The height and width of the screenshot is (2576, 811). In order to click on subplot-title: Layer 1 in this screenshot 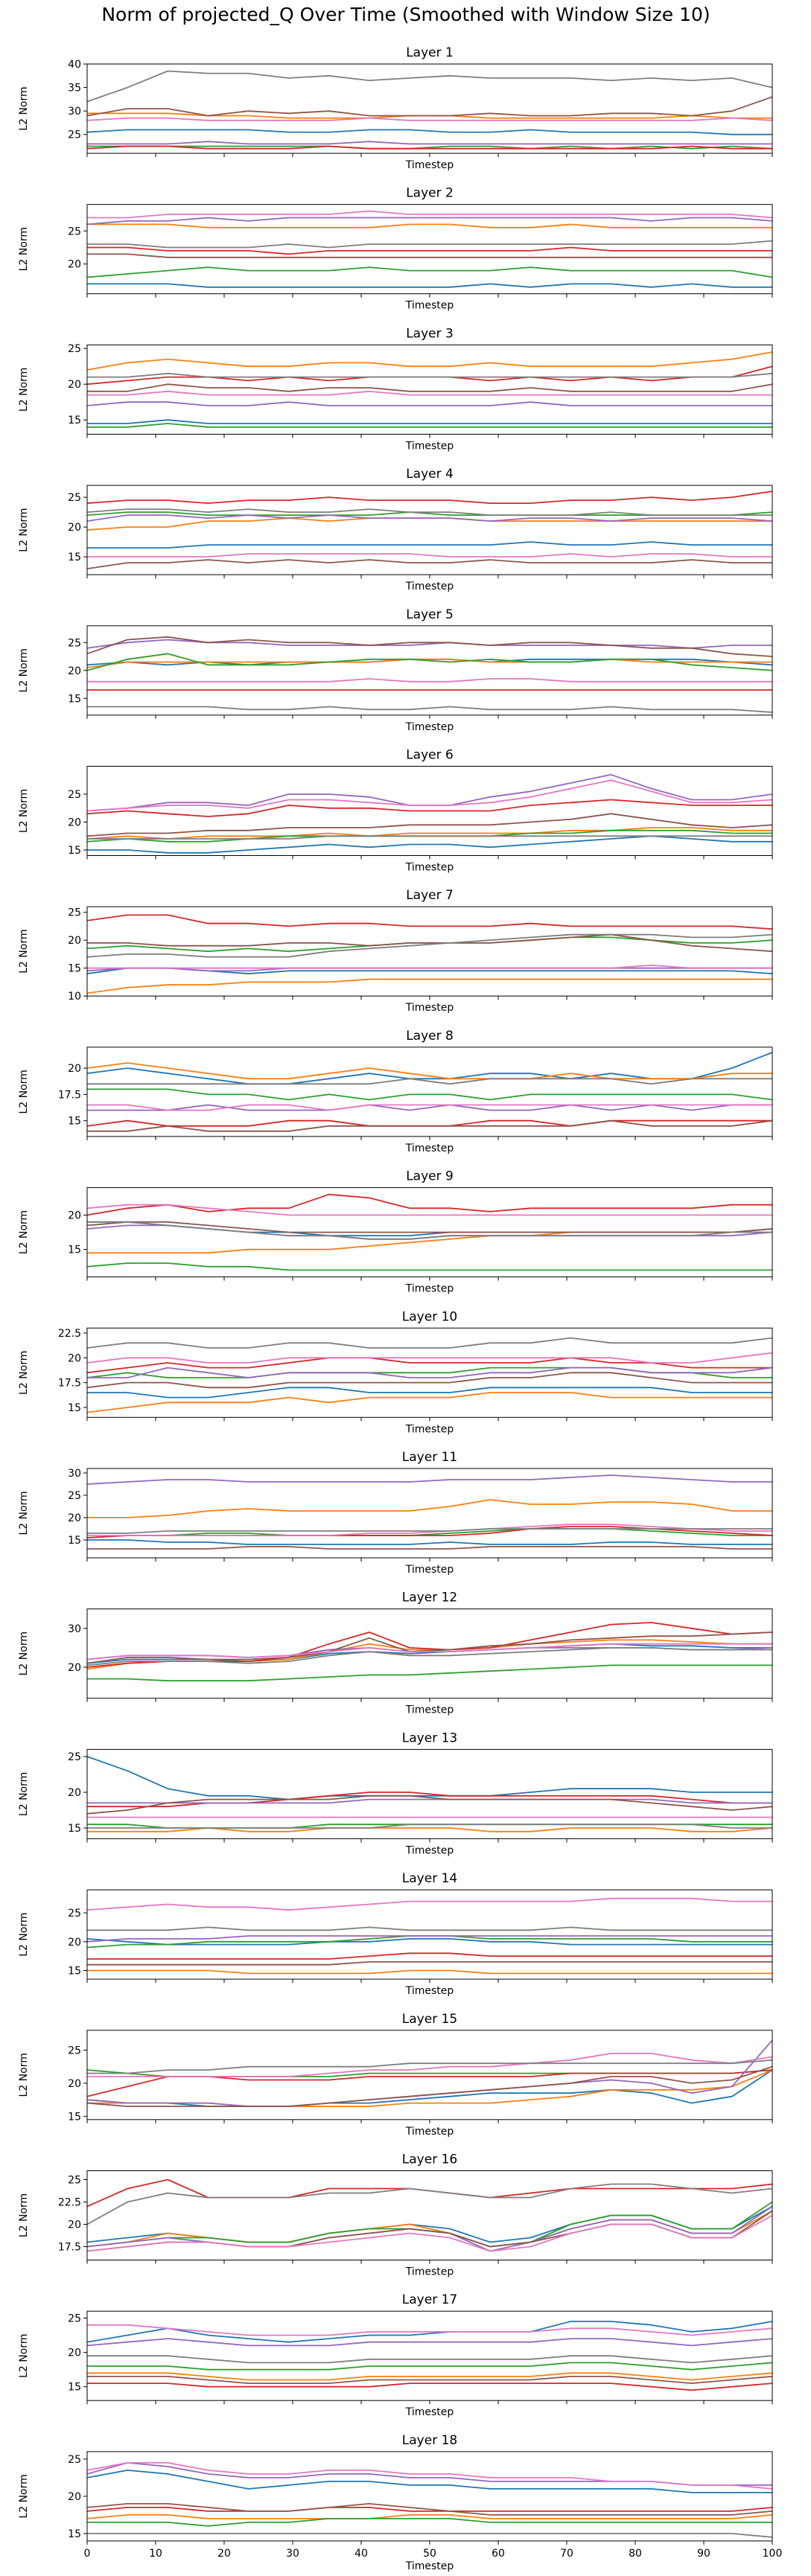, I will do `click(430, 52)`.